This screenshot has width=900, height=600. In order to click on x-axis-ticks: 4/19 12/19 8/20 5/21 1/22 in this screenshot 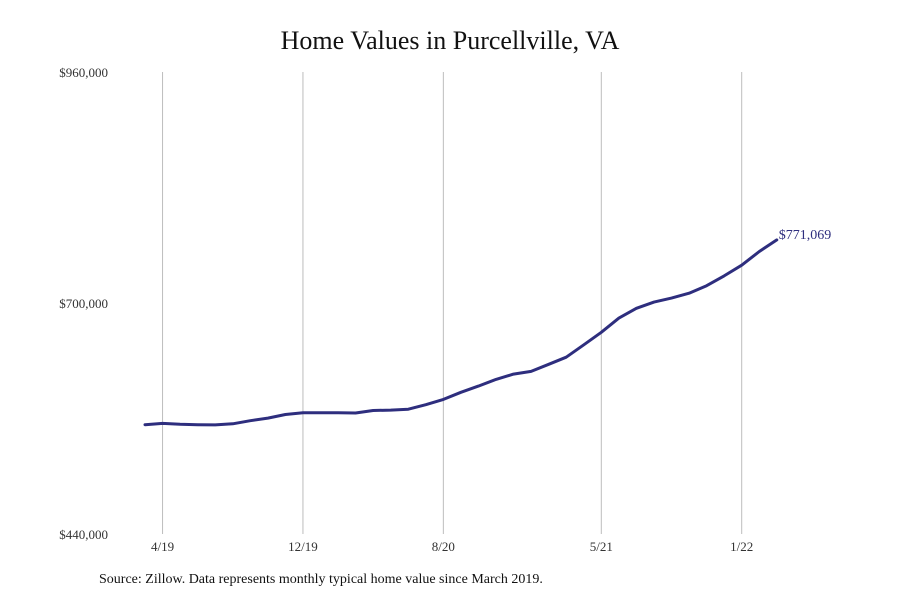, I will do `click(452, 546)`.